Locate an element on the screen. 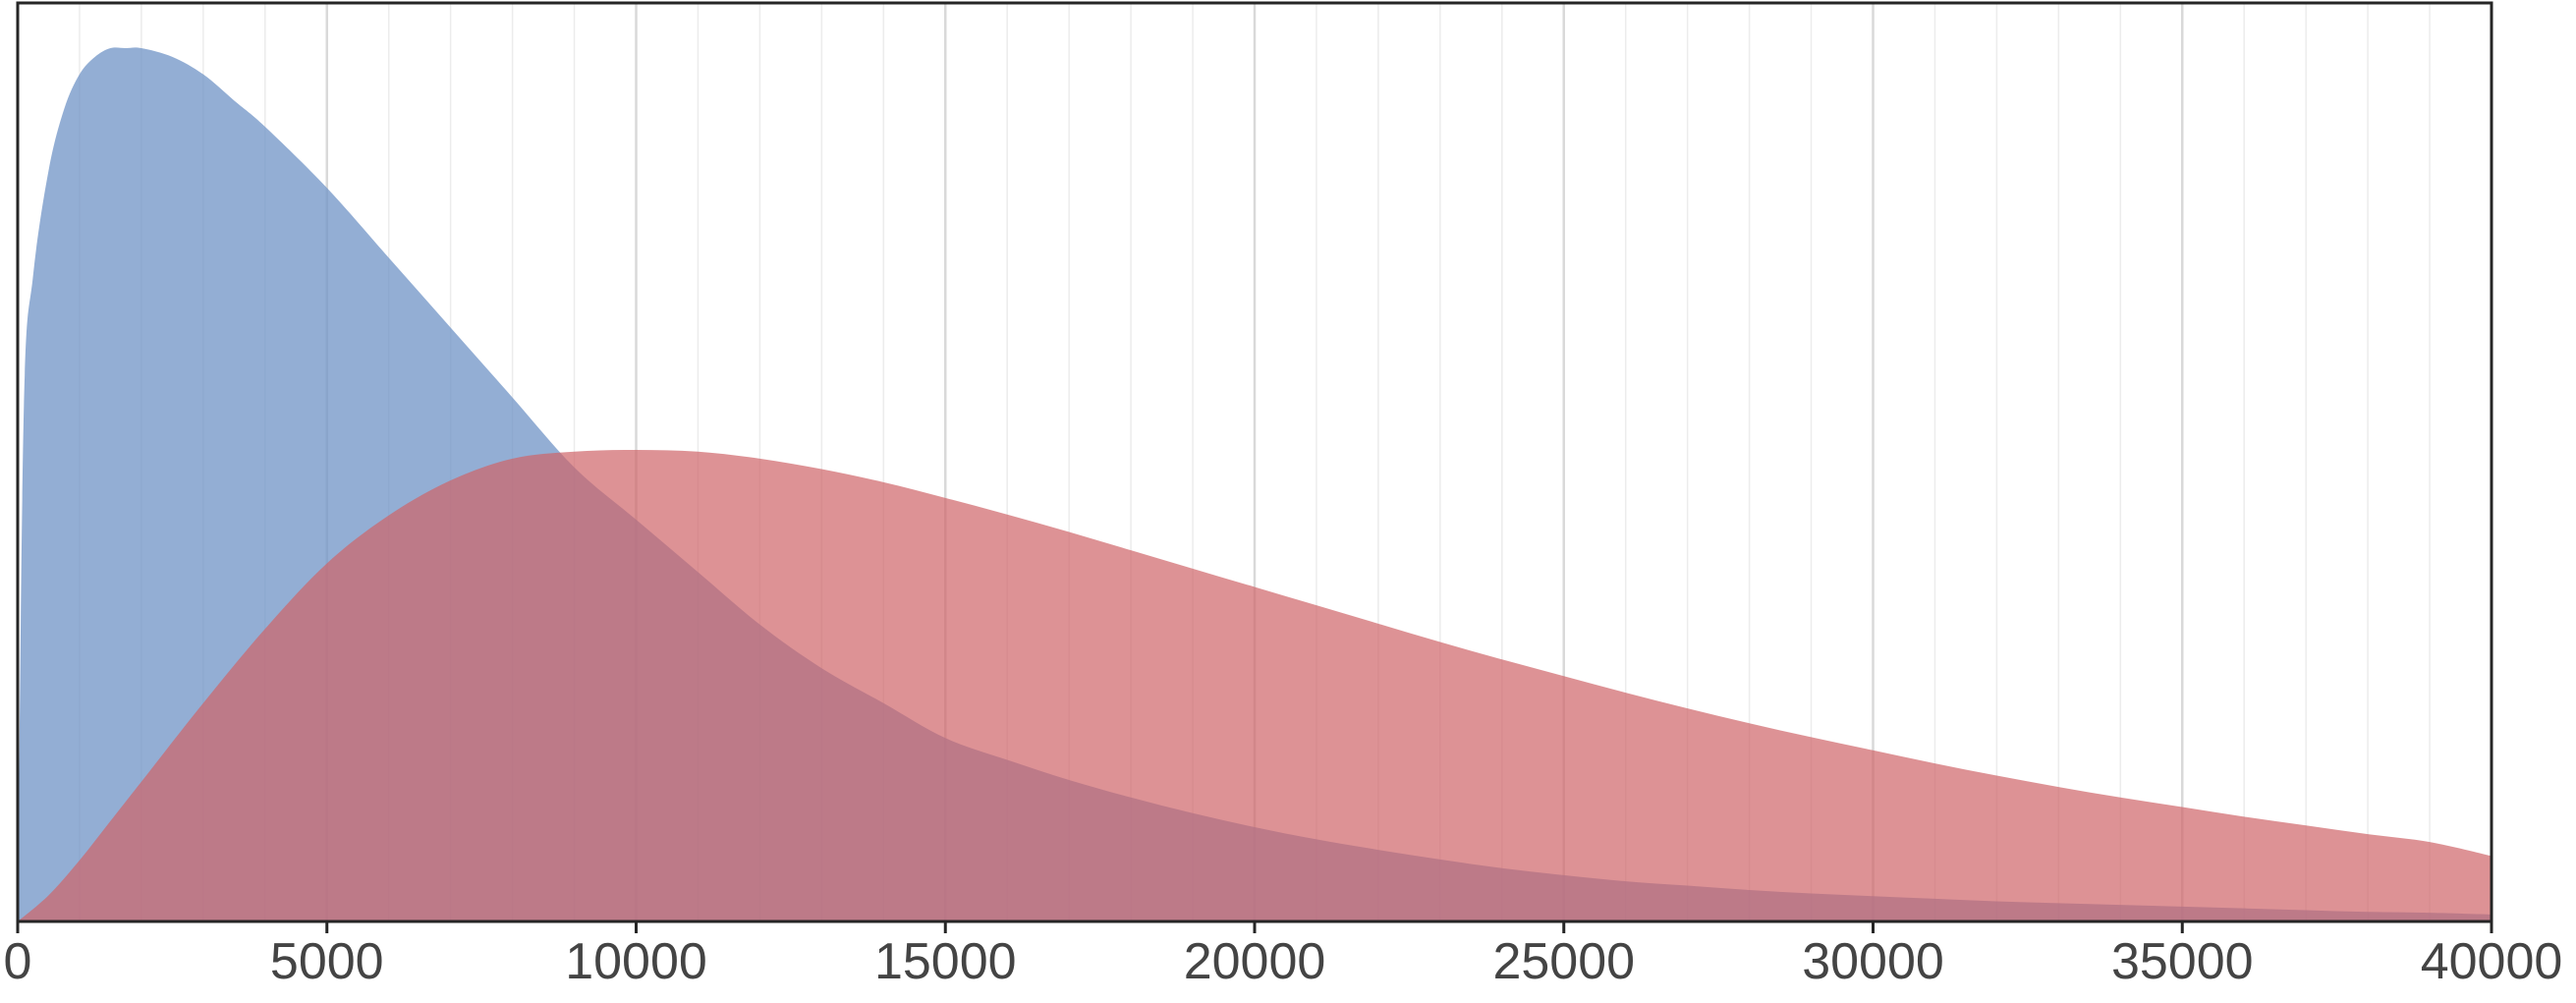 This screenshot has width=2576, height=1003. x-tick-label: 40000 is located at coordinates (2492, 961).